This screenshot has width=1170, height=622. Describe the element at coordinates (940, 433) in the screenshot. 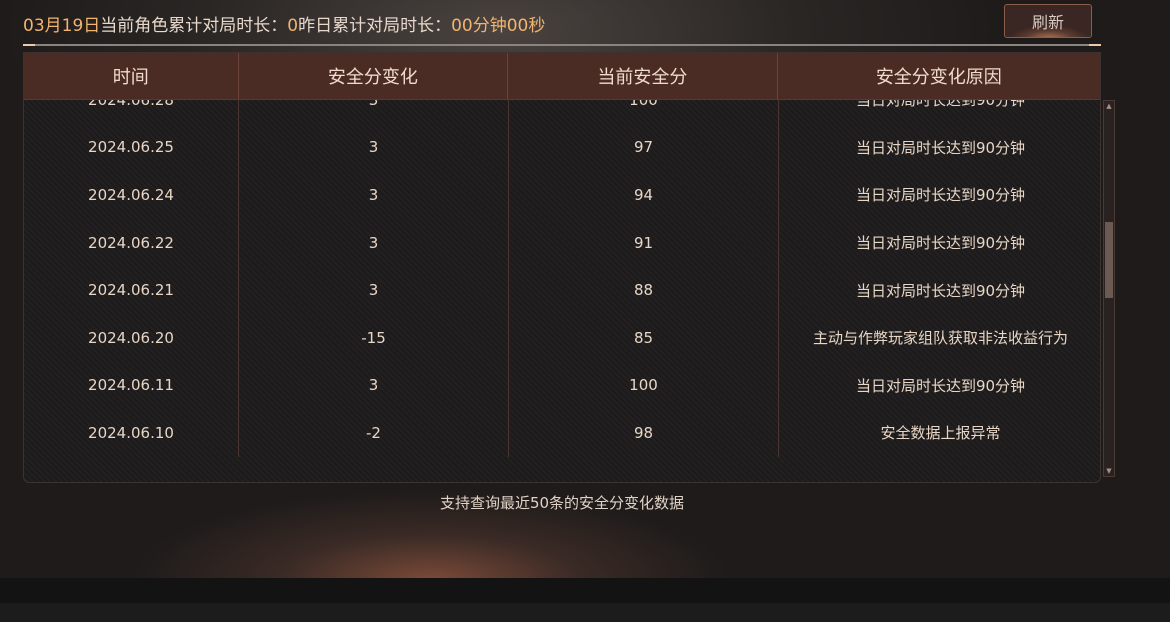

I see `cell-reason: 安全数据上报异常` at that location.